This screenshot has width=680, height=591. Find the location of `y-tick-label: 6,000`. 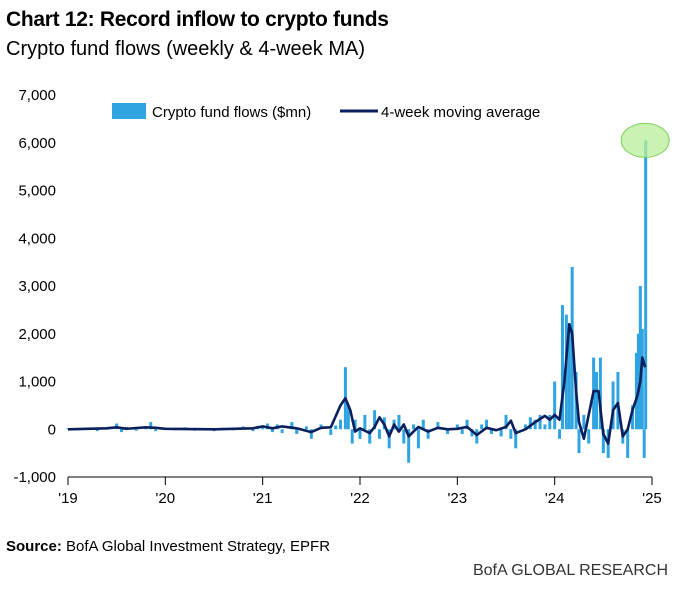

y-tick-label: 6,000 is located at coordinates (37, 143).